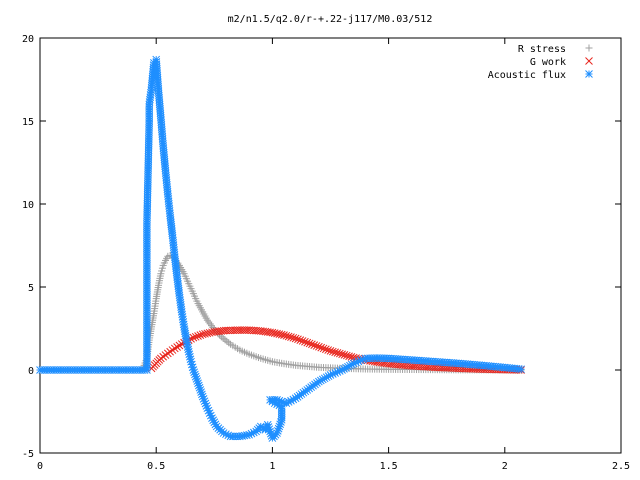 Image resolution: width=640 pixels, height=480 pixels. What do you see at coordinates (28, 205) in the screenshot?
I see `y-tick-label: 10` at bounding box center [28, 205].